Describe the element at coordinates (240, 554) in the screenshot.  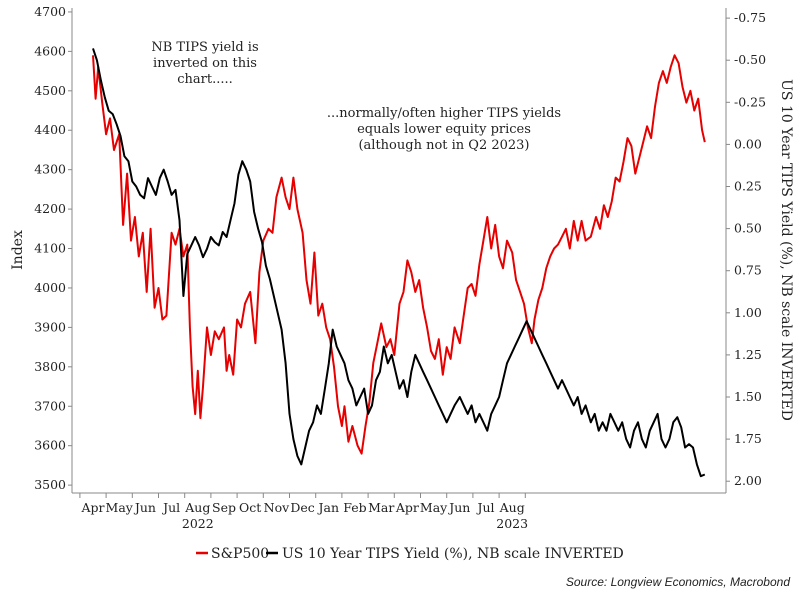
I see `legend-label-sp500: S&P500` at that location.